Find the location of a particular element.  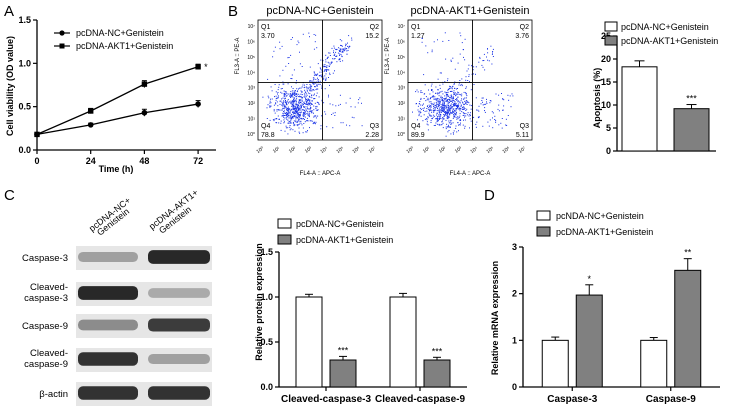

flow-plot-frame is located at coordinates (320, 80).